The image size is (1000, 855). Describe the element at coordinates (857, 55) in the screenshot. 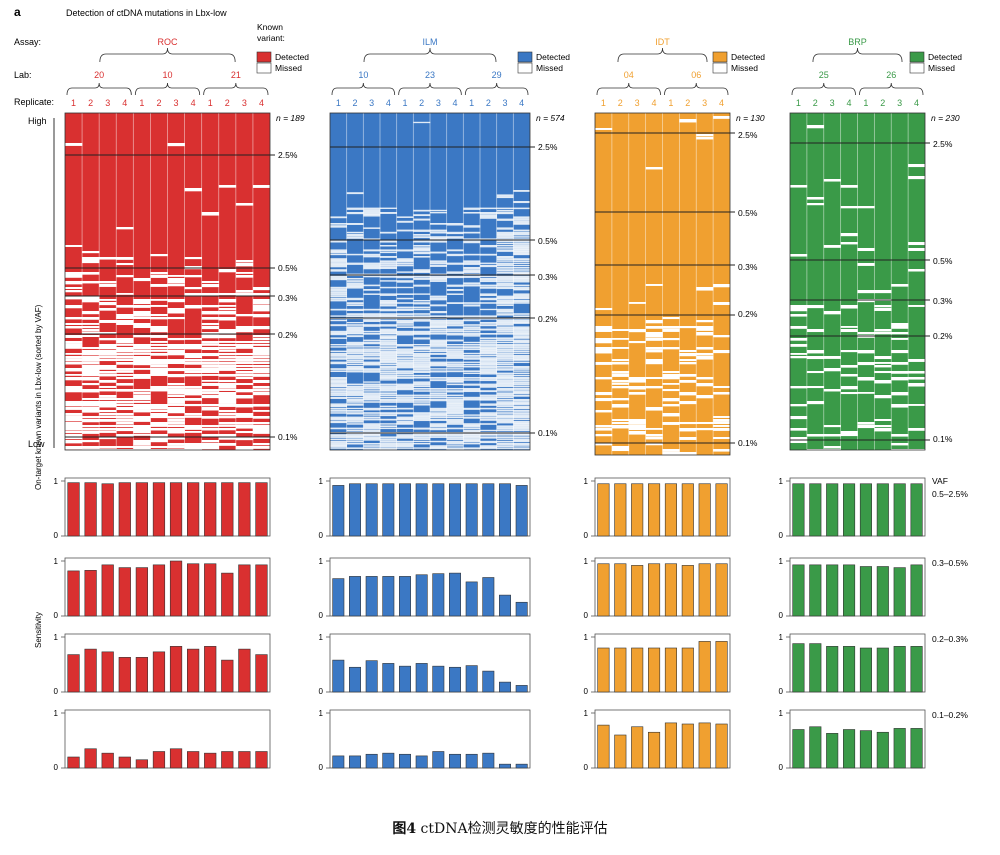

I see `assay-brace` at that location.